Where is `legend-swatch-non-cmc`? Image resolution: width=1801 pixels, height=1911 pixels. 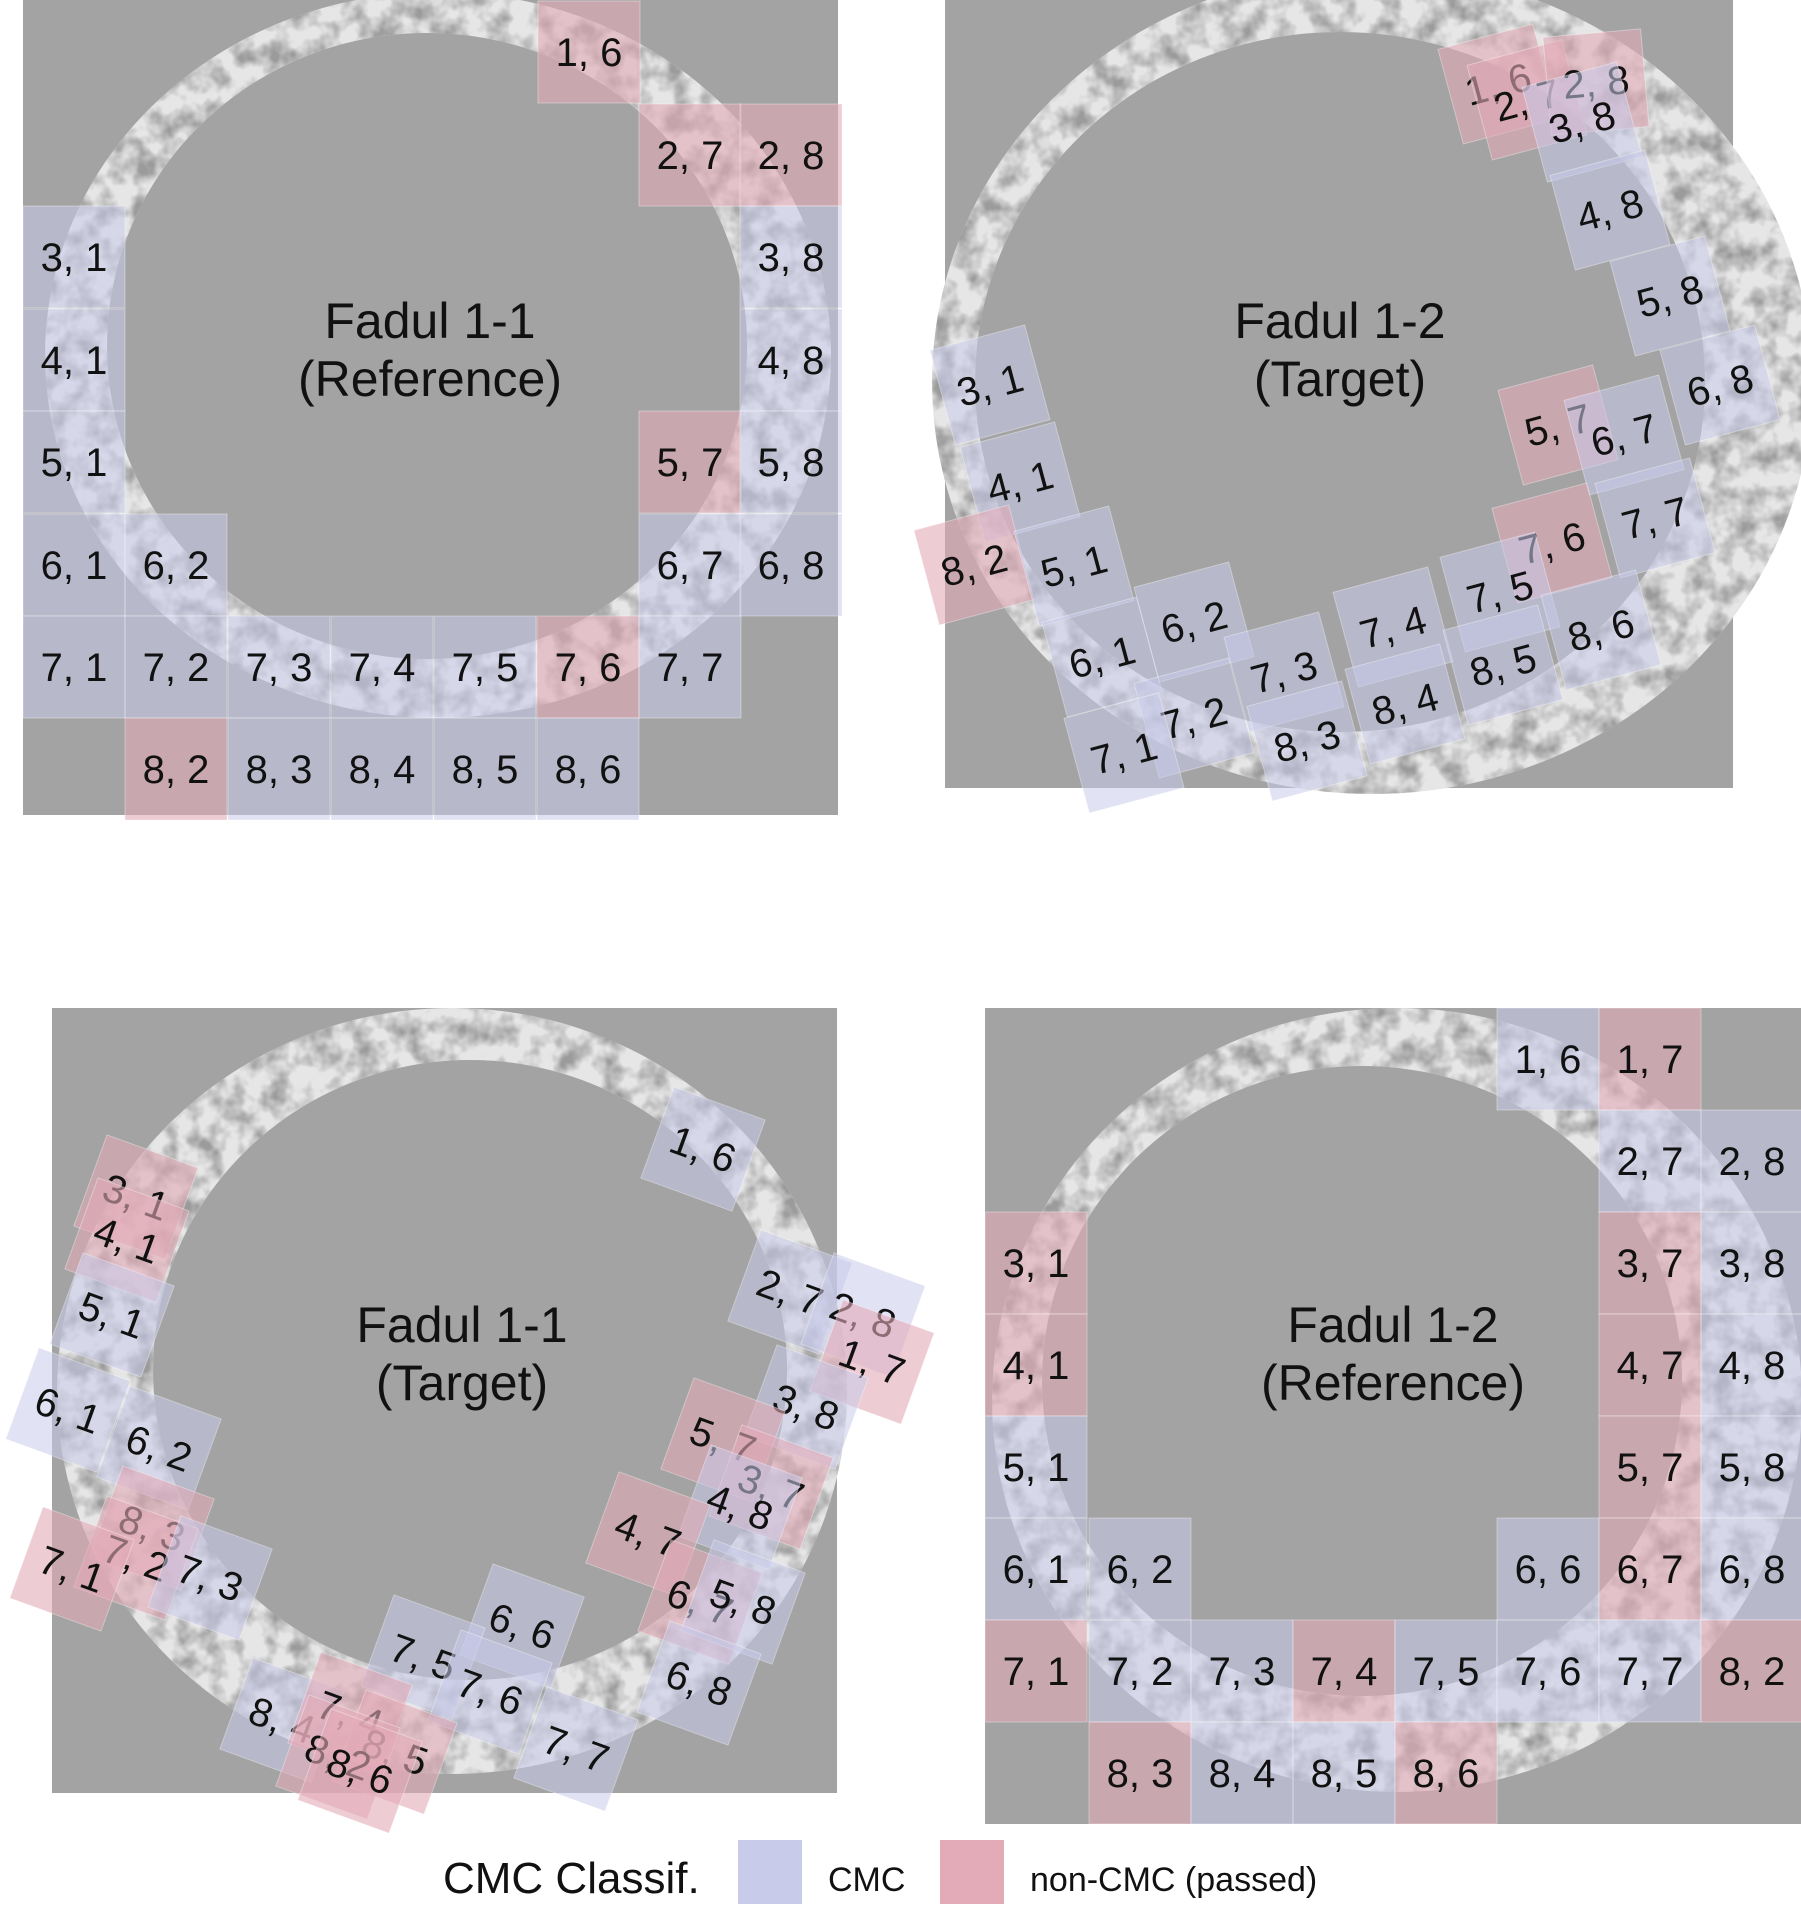
legend-swatch-non-cmc is located at coordinates (972, 1872).